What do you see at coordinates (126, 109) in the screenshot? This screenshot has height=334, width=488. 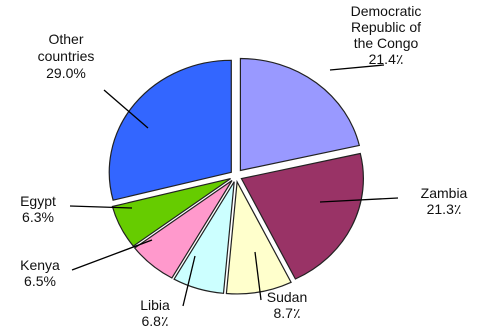 I see `leader-line-other-countries` at bounding box center [126, 109].